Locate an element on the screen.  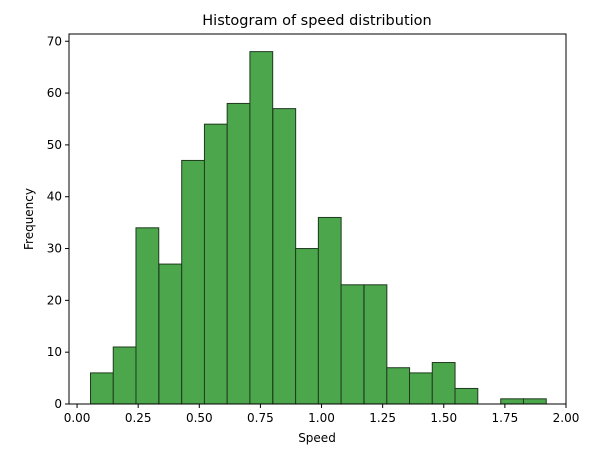
x-tick-label: 1.00 is located at coordinates (321, 418).